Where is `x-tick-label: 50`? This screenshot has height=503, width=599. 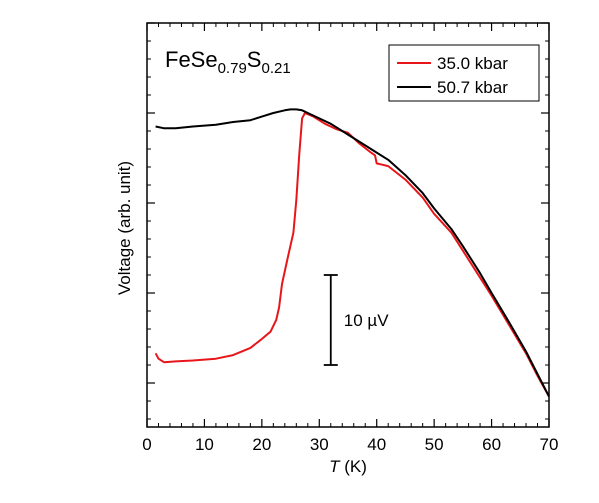
x-tick-label: 50 is located at coordinates (434, 444).